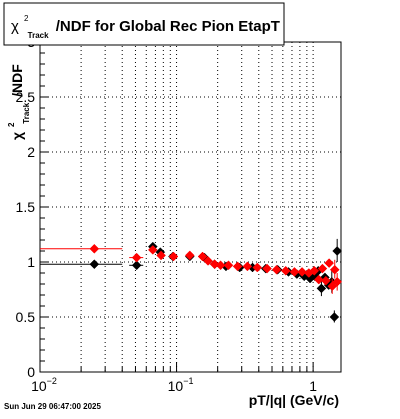 The height and width of the screenshot is (419, 400). What do you see at coordinates (31, 152) in the screenshot?
I see `y-tick-label: 2` at bounding box center [31, 152].